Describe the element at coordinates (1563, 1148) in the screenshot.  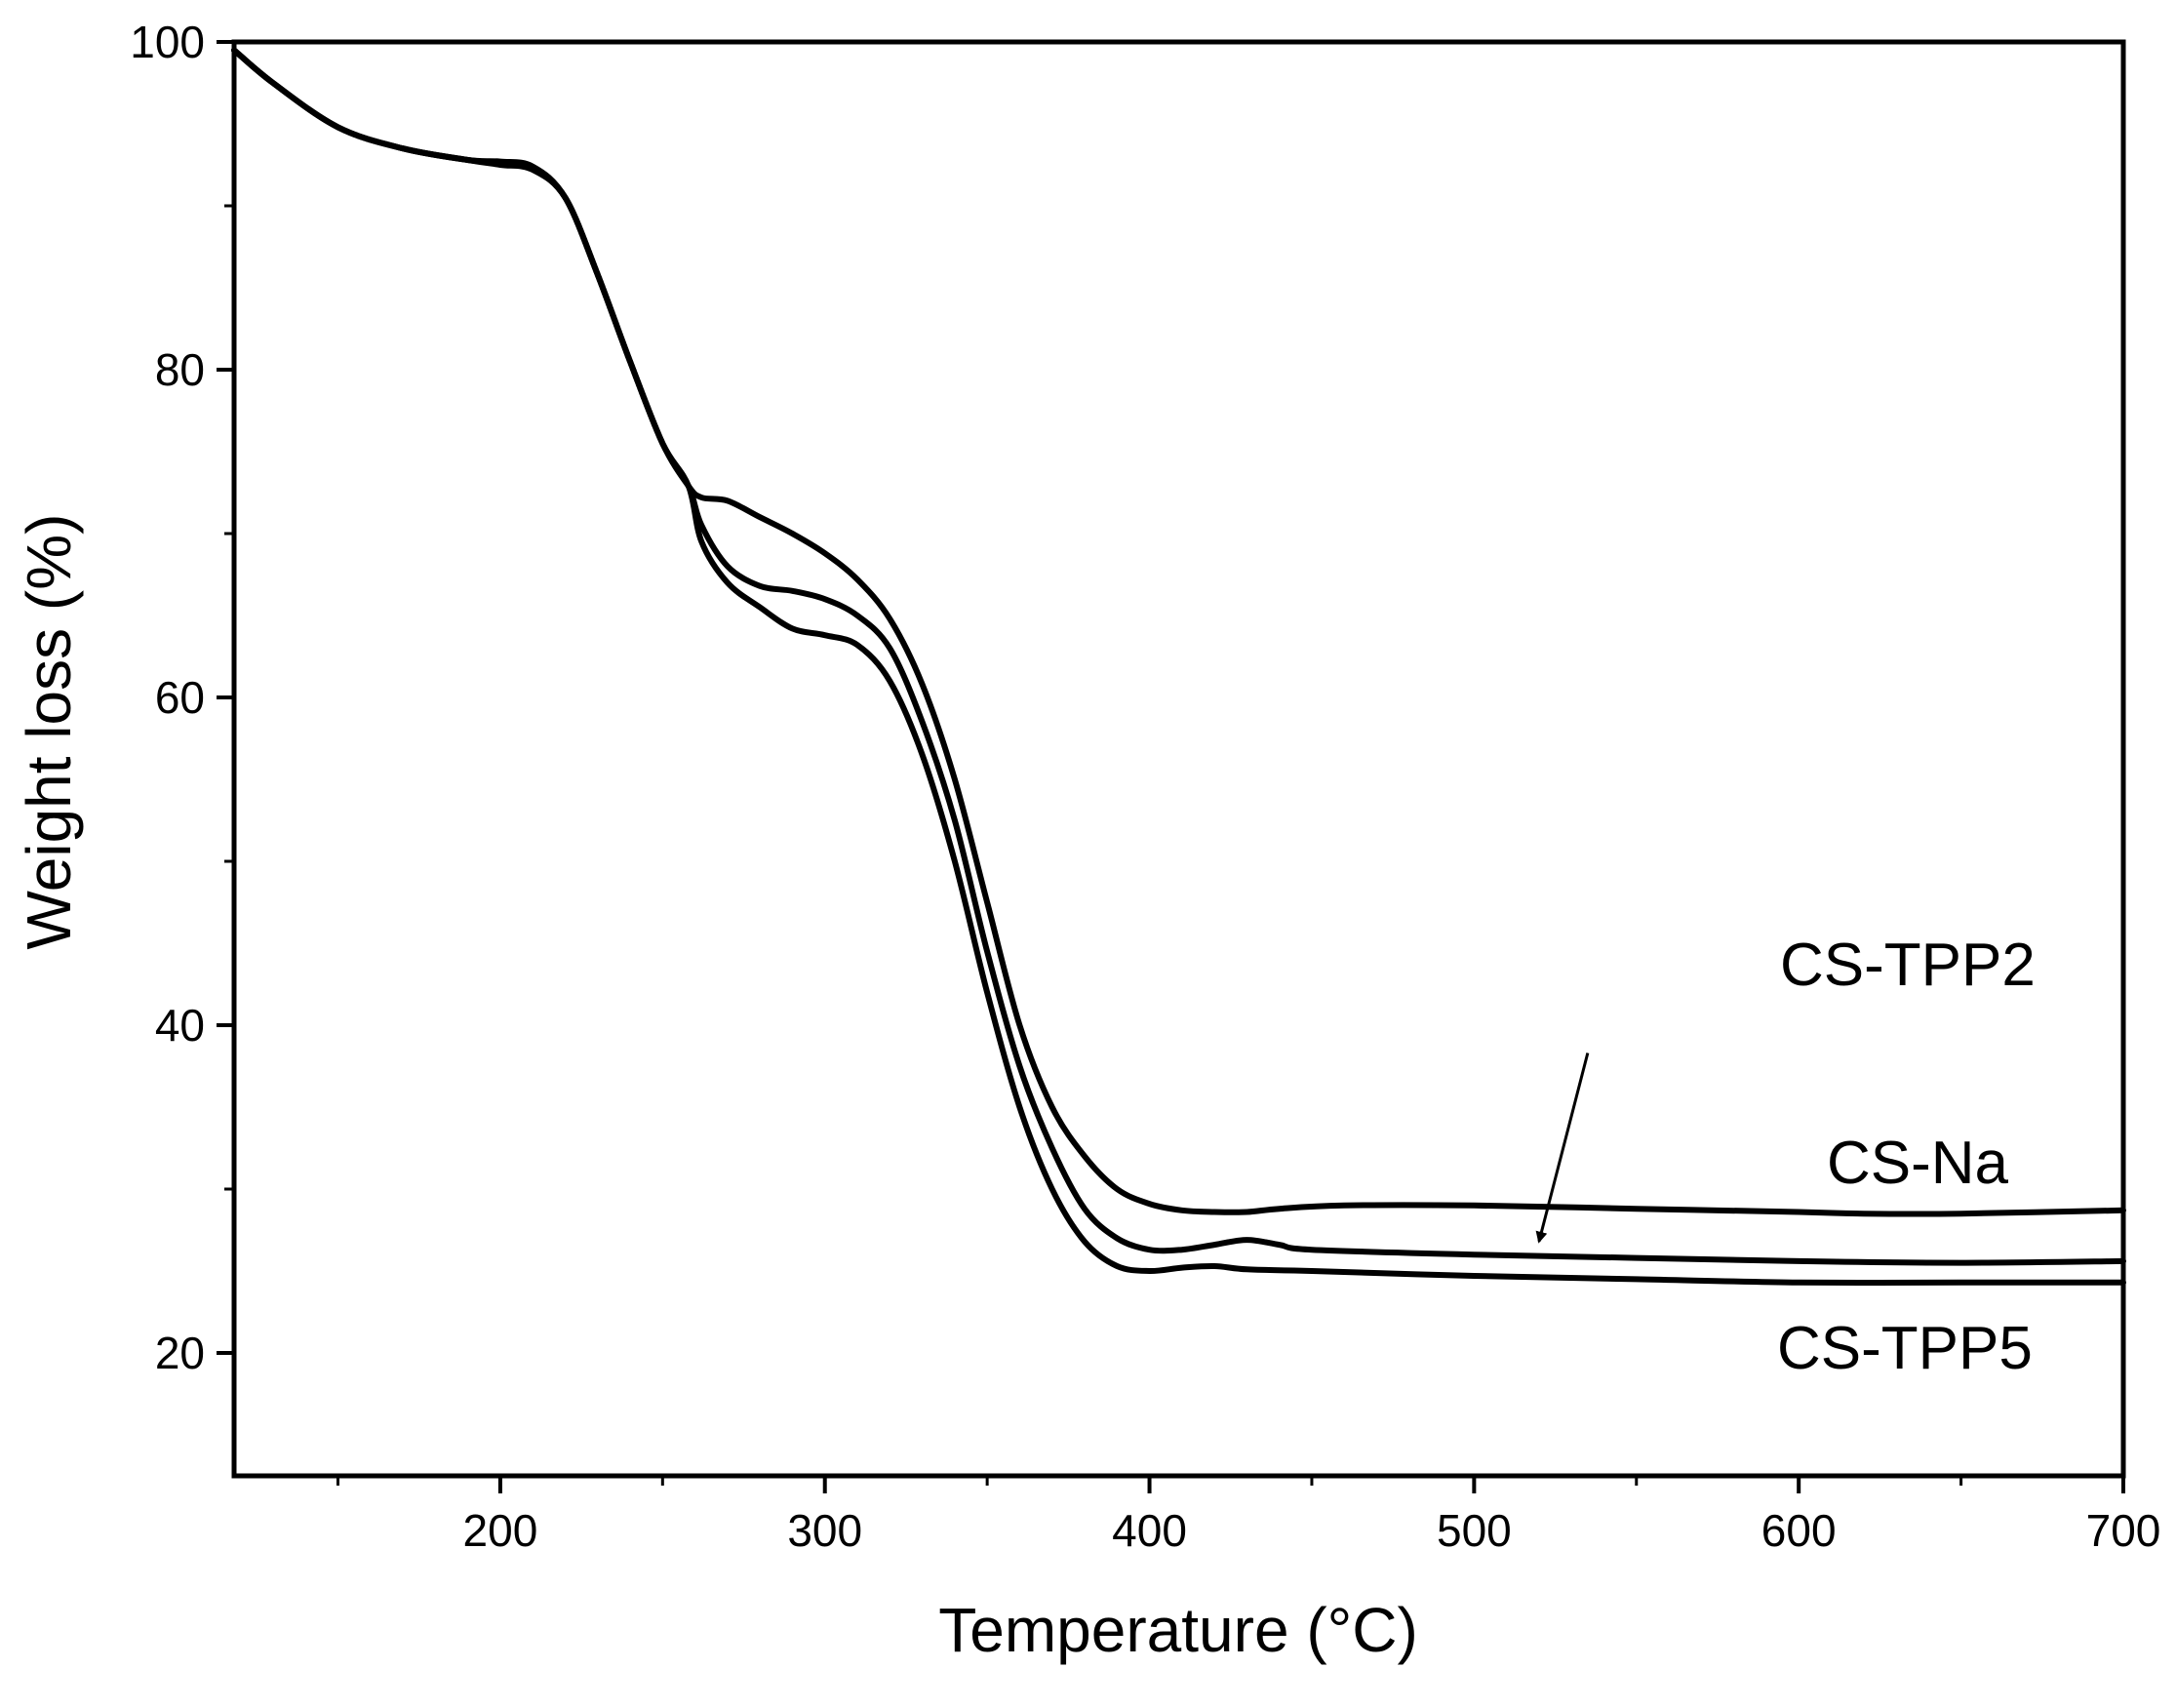
I see `cs-tpp2-annotation-arrow` at that location.